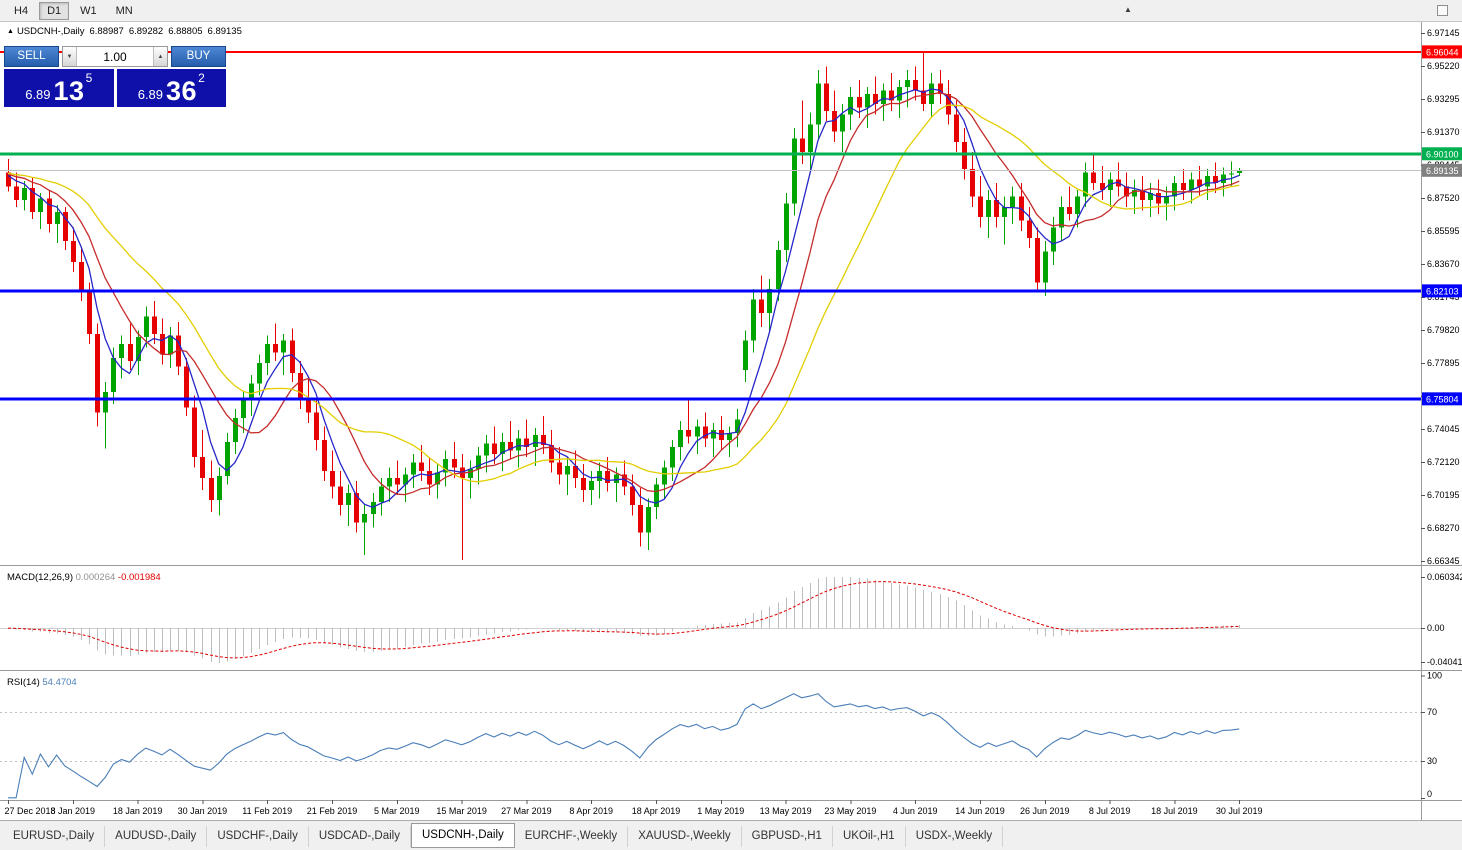 The width and height of the screenshot is (1462, 850). Describe the element at coordinates (1443, 264) in the screenshot. I see `svg-text: 6.83670` at that location.